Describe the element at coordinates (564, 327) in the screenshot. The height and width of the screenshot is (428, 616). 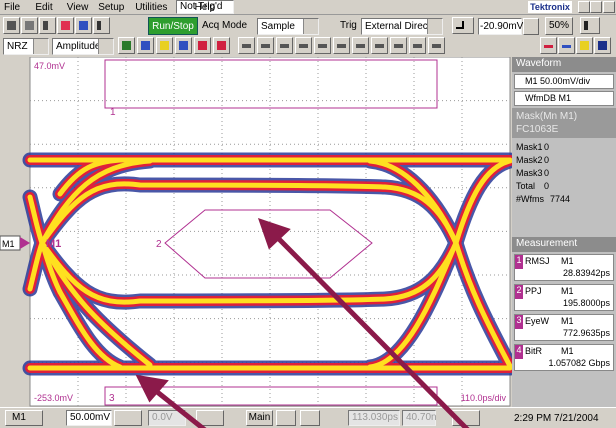
I see `measurement-row: 3 EyeW M1 772.9635ps` at that location.